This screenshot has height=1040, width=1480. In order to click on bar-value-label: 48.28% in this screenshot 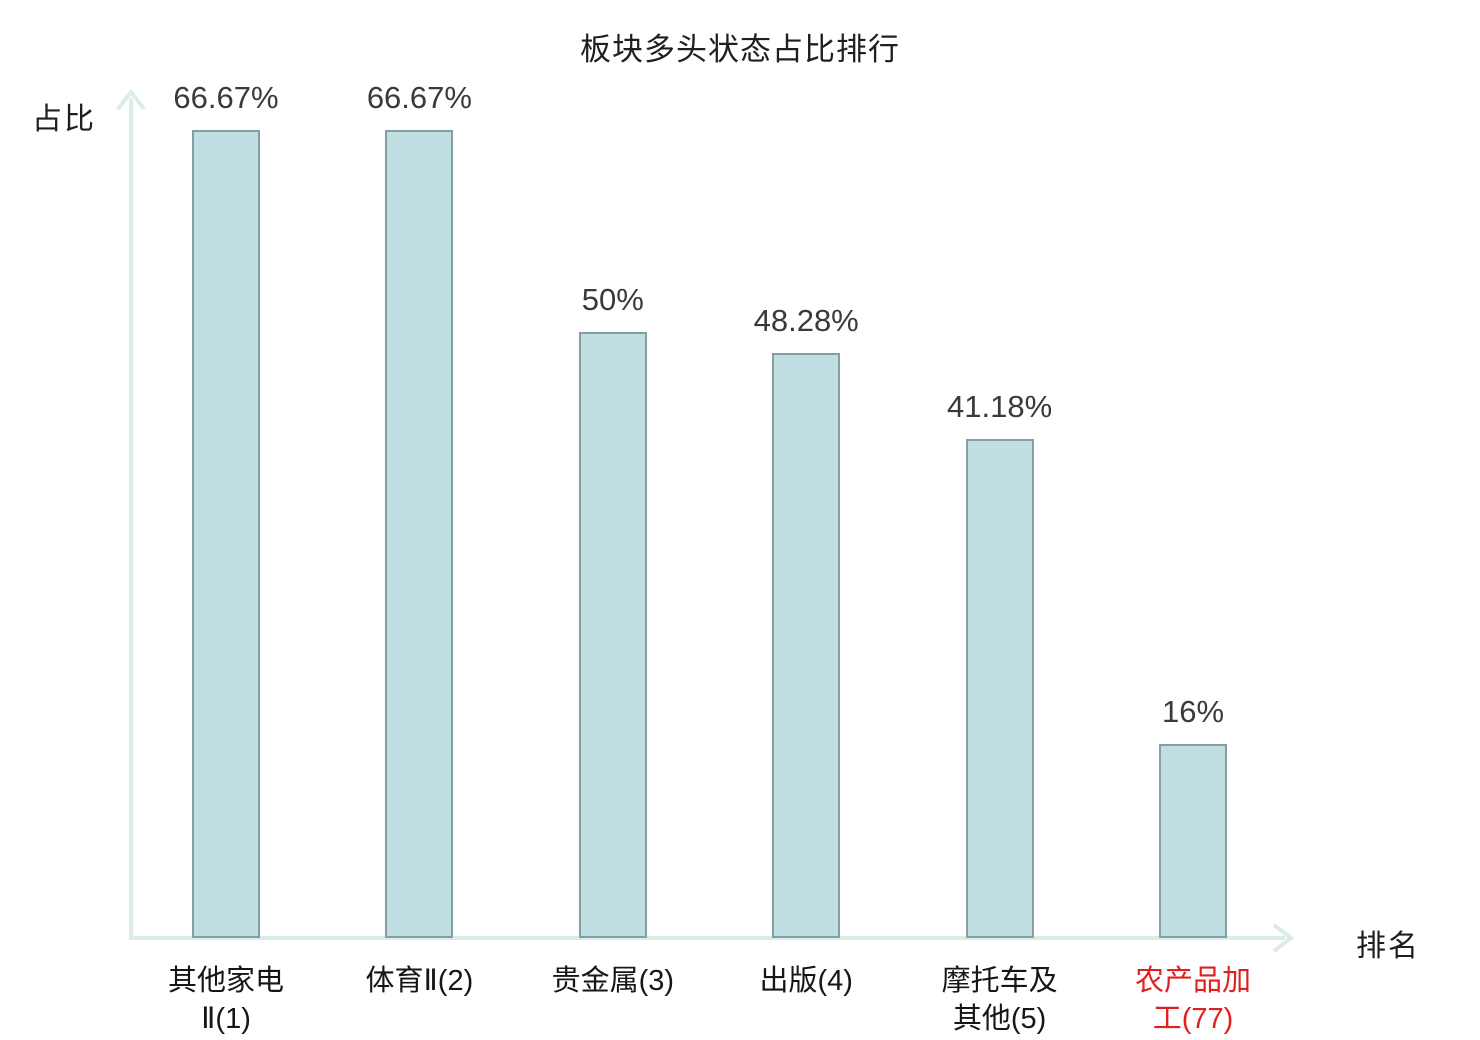, I will do `click(806, 320)`.